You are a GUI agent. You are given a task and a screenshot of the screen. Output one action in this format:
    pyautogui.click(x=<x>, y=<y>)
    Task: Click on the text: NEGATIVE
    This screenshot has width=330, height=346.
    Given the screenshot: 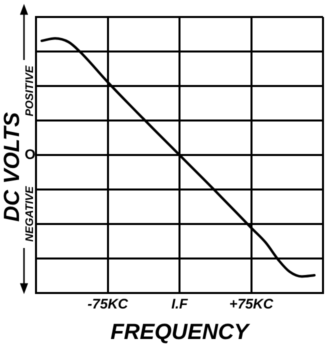 What is the action you would take?
    pyautogui.click(x=30, y=214)
    